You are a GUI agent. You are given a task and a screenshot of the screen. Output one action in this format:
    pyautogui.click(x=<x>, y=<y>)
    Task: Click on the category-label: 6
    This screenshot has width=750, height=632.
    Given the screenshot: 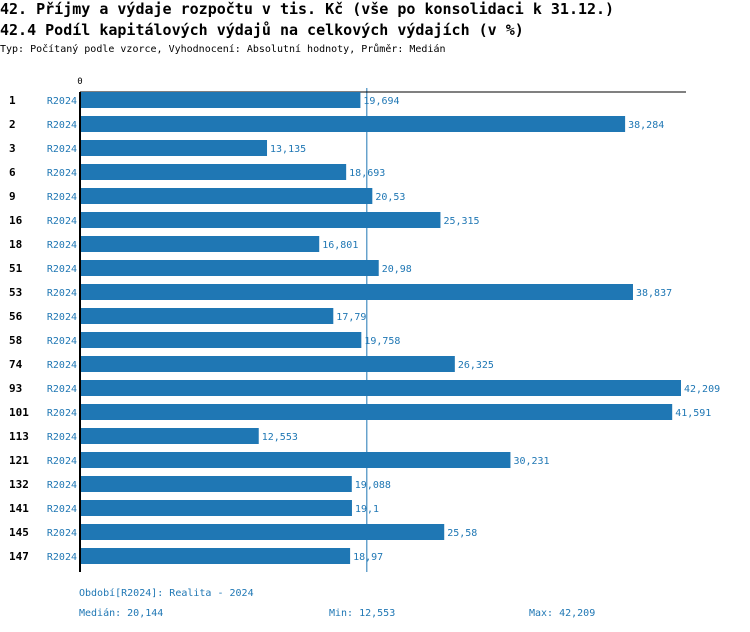 What is the action you would take?
    pyautogui.click(x=12, y=172)
    